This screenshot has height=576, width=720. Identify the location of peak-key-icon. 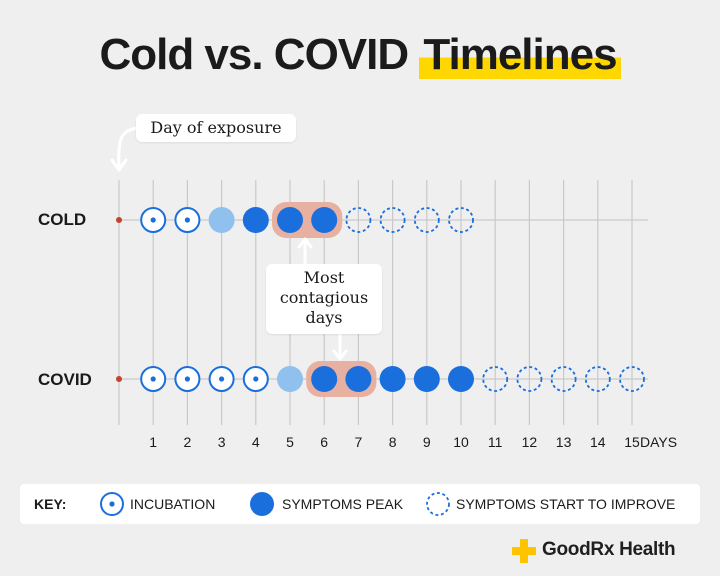
(262, 504).